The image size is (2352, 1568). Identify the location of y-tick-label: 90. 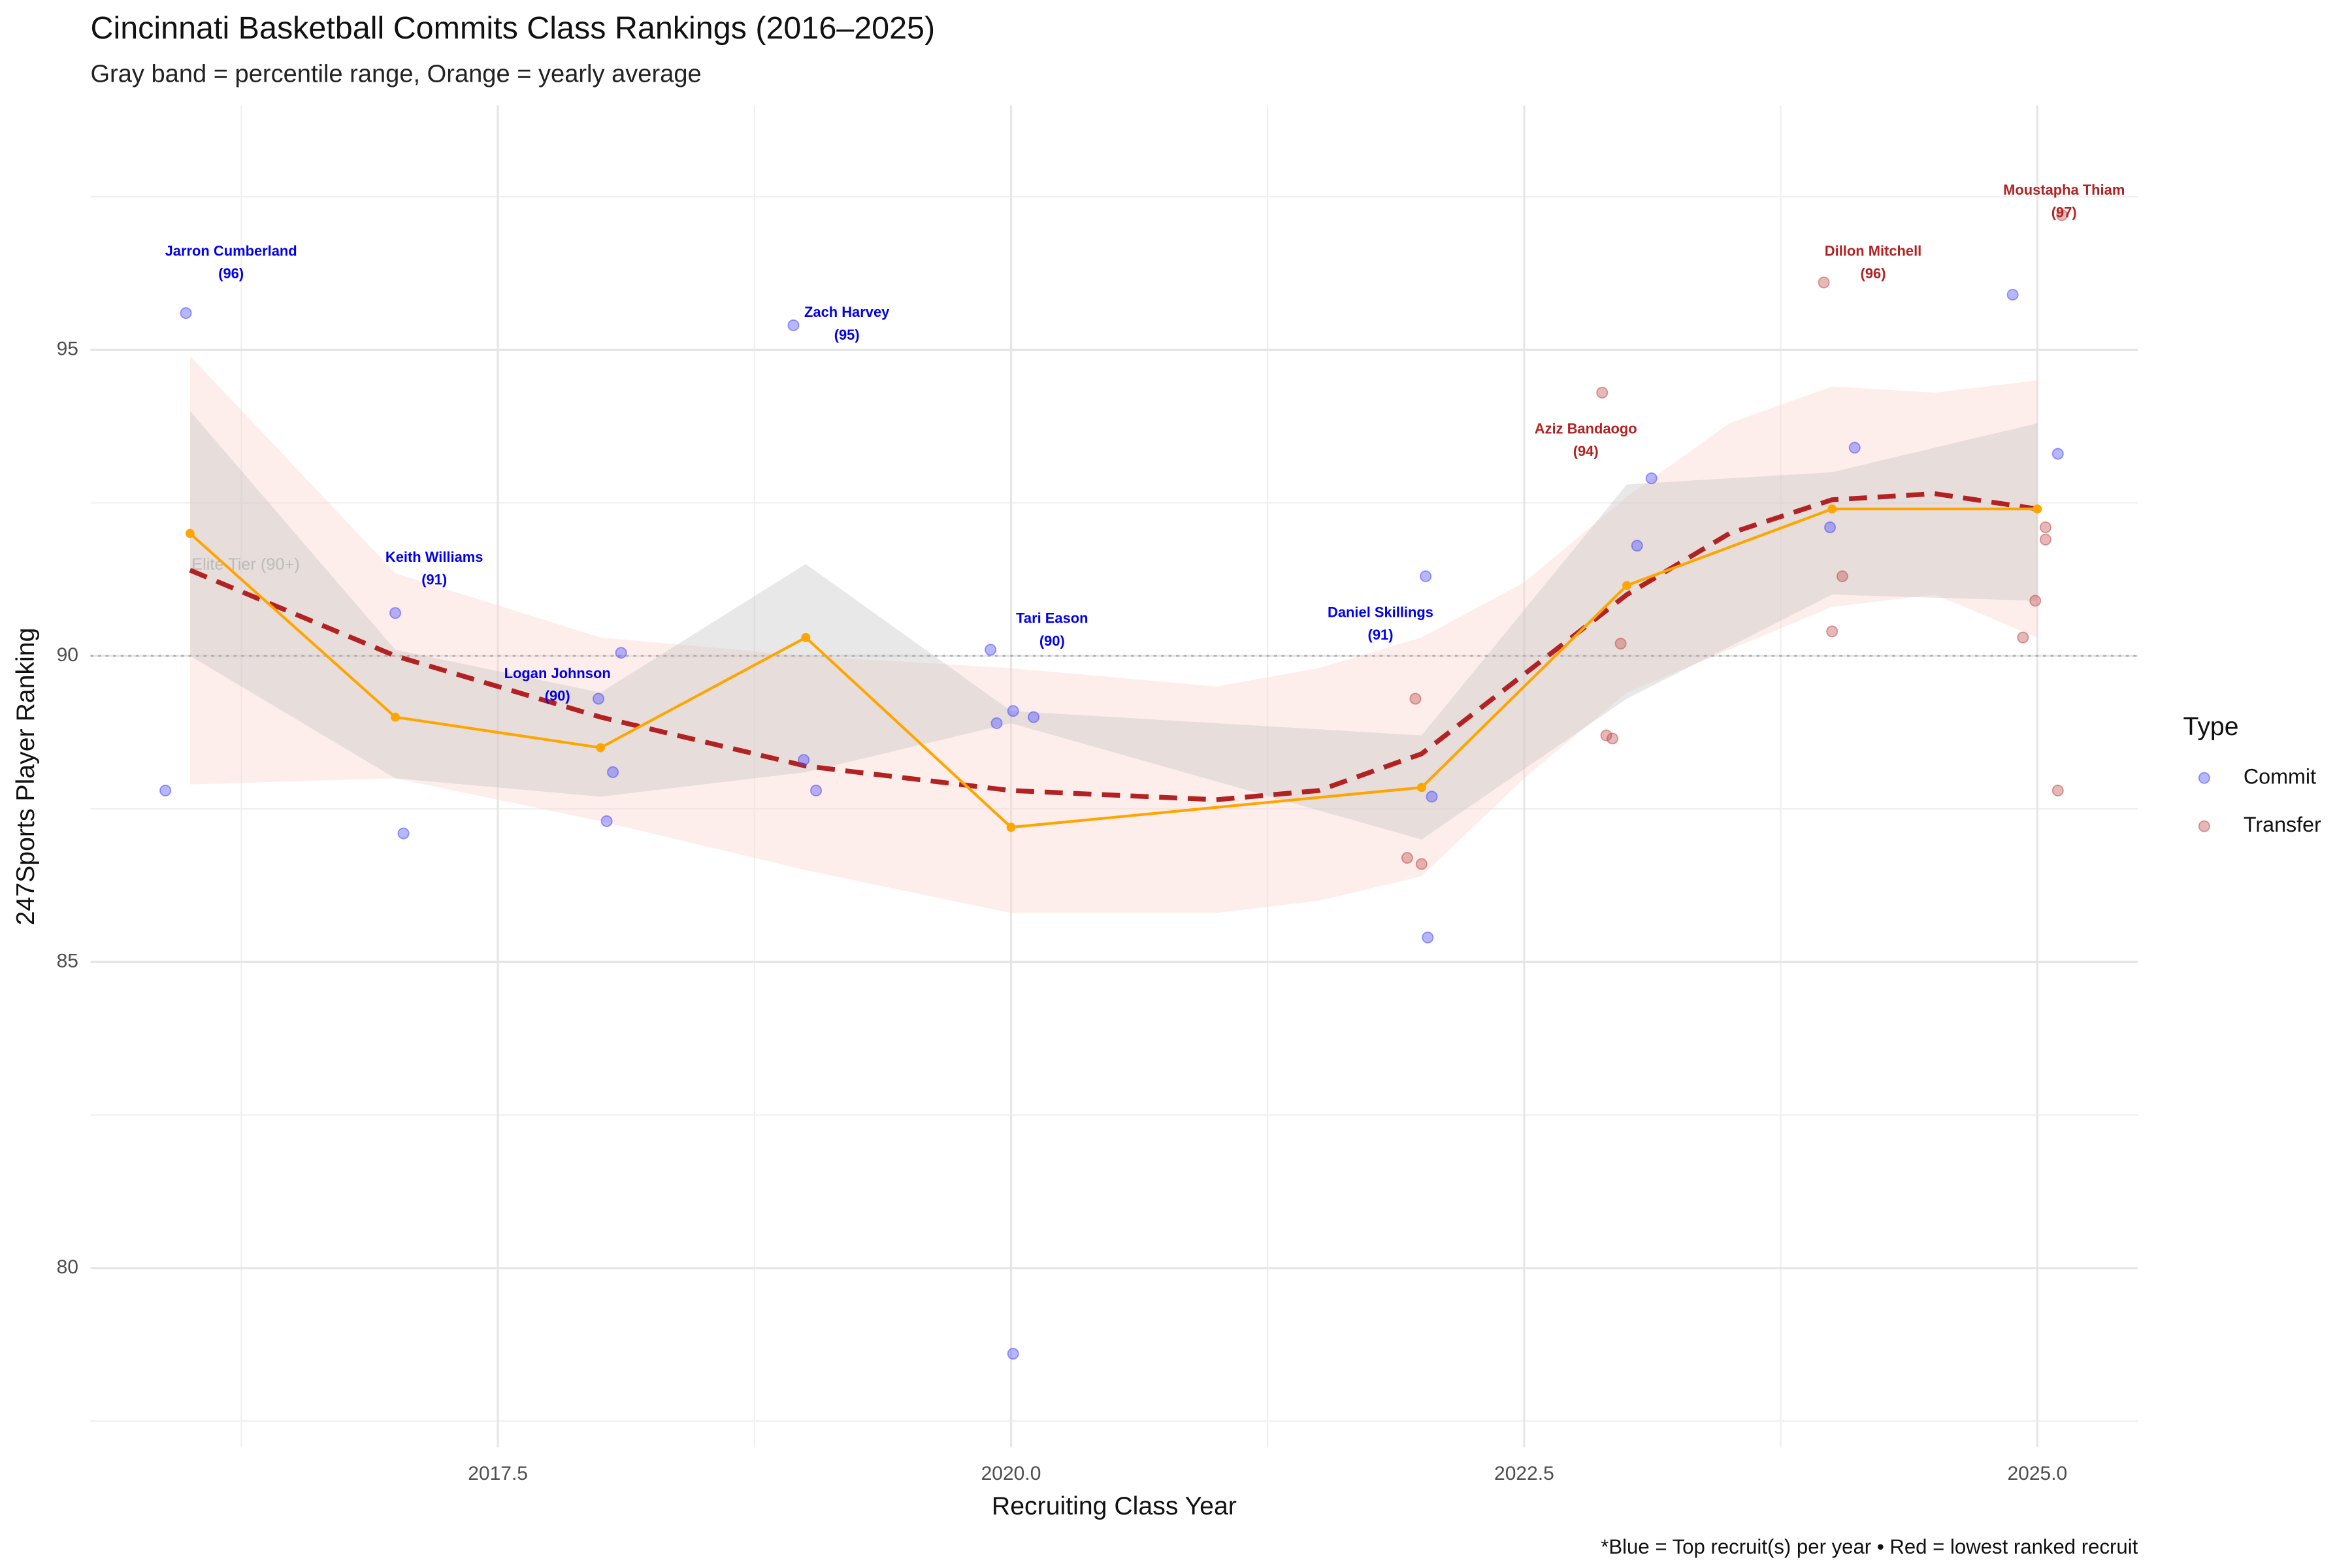
(67, 655).